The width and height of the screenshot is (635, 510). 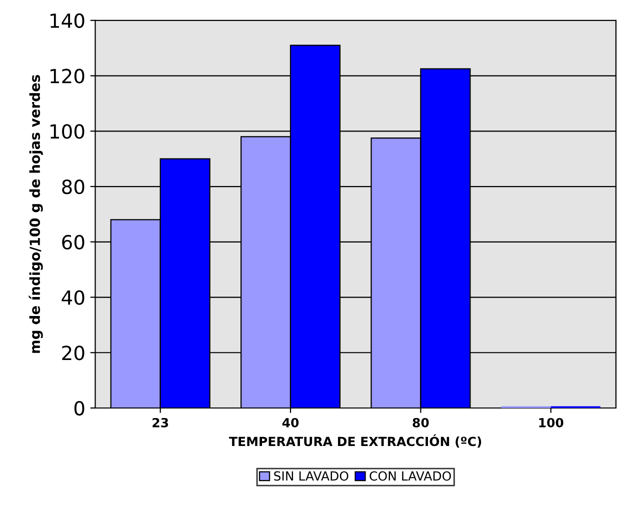 What do you see at coordinates (67, 76) in the screenshot?
I see `y-tick-label: 120` at bounding box center [67, 76].